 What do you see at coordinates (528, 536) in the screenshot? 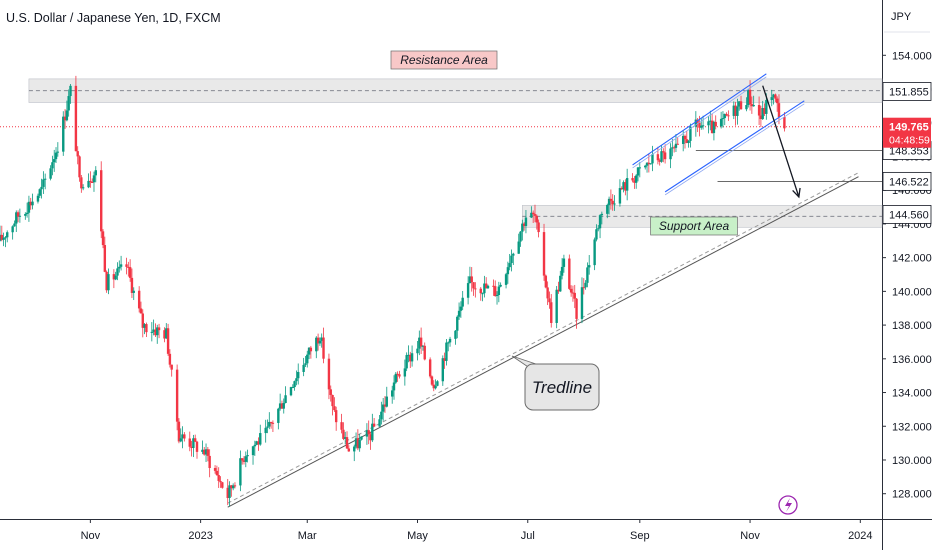
I see `x-tick-label: Jul` at bounding box center [528, 536].